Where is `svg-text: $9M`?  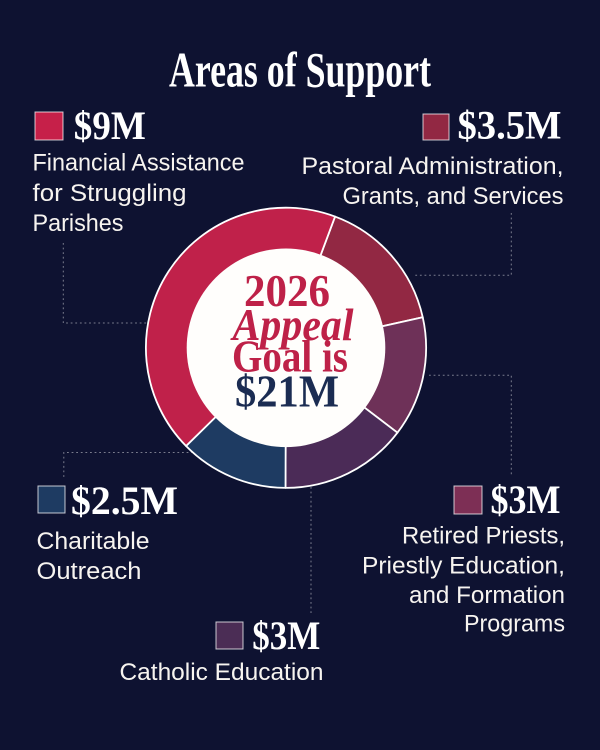
svg-text: $9M is located at coordinates (110, 125).